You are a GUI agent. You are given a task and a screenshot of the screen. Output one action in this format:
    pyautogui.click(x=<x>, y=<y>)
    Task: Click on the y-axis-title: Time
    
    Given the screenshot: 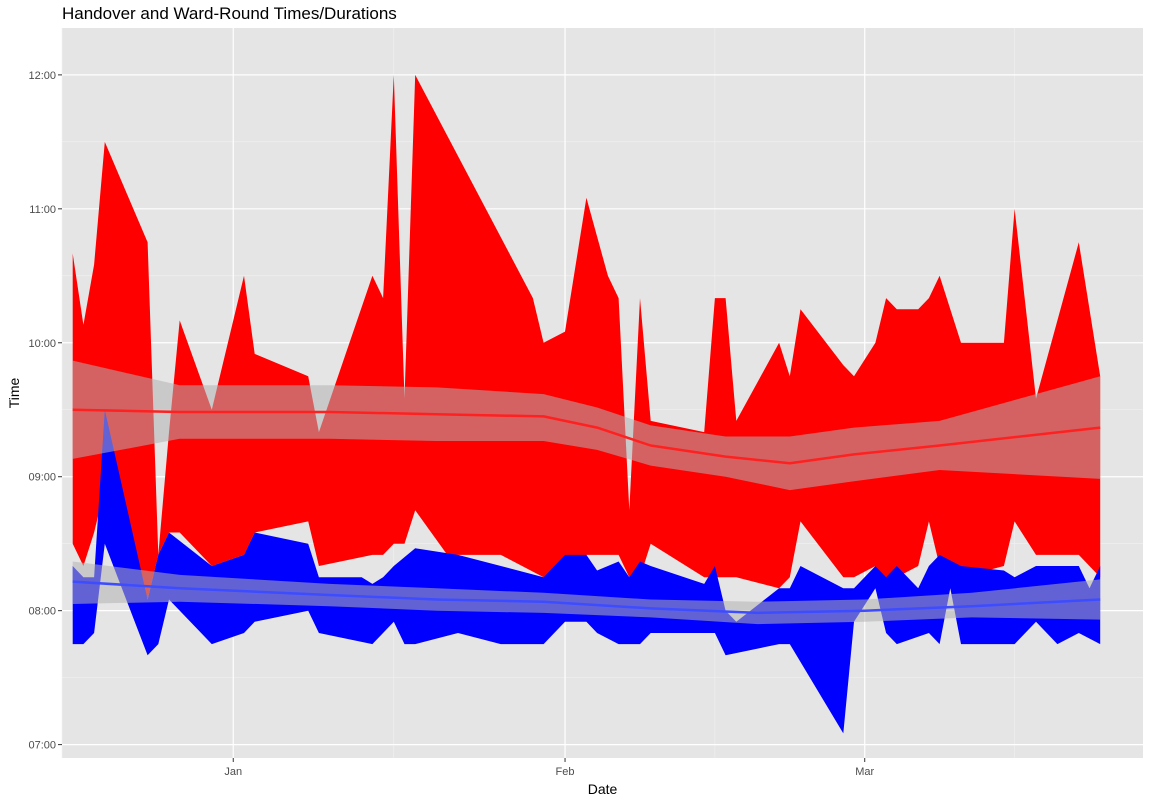 What is the action you would take?
    pyautogui.click(x=14, y=392)
    